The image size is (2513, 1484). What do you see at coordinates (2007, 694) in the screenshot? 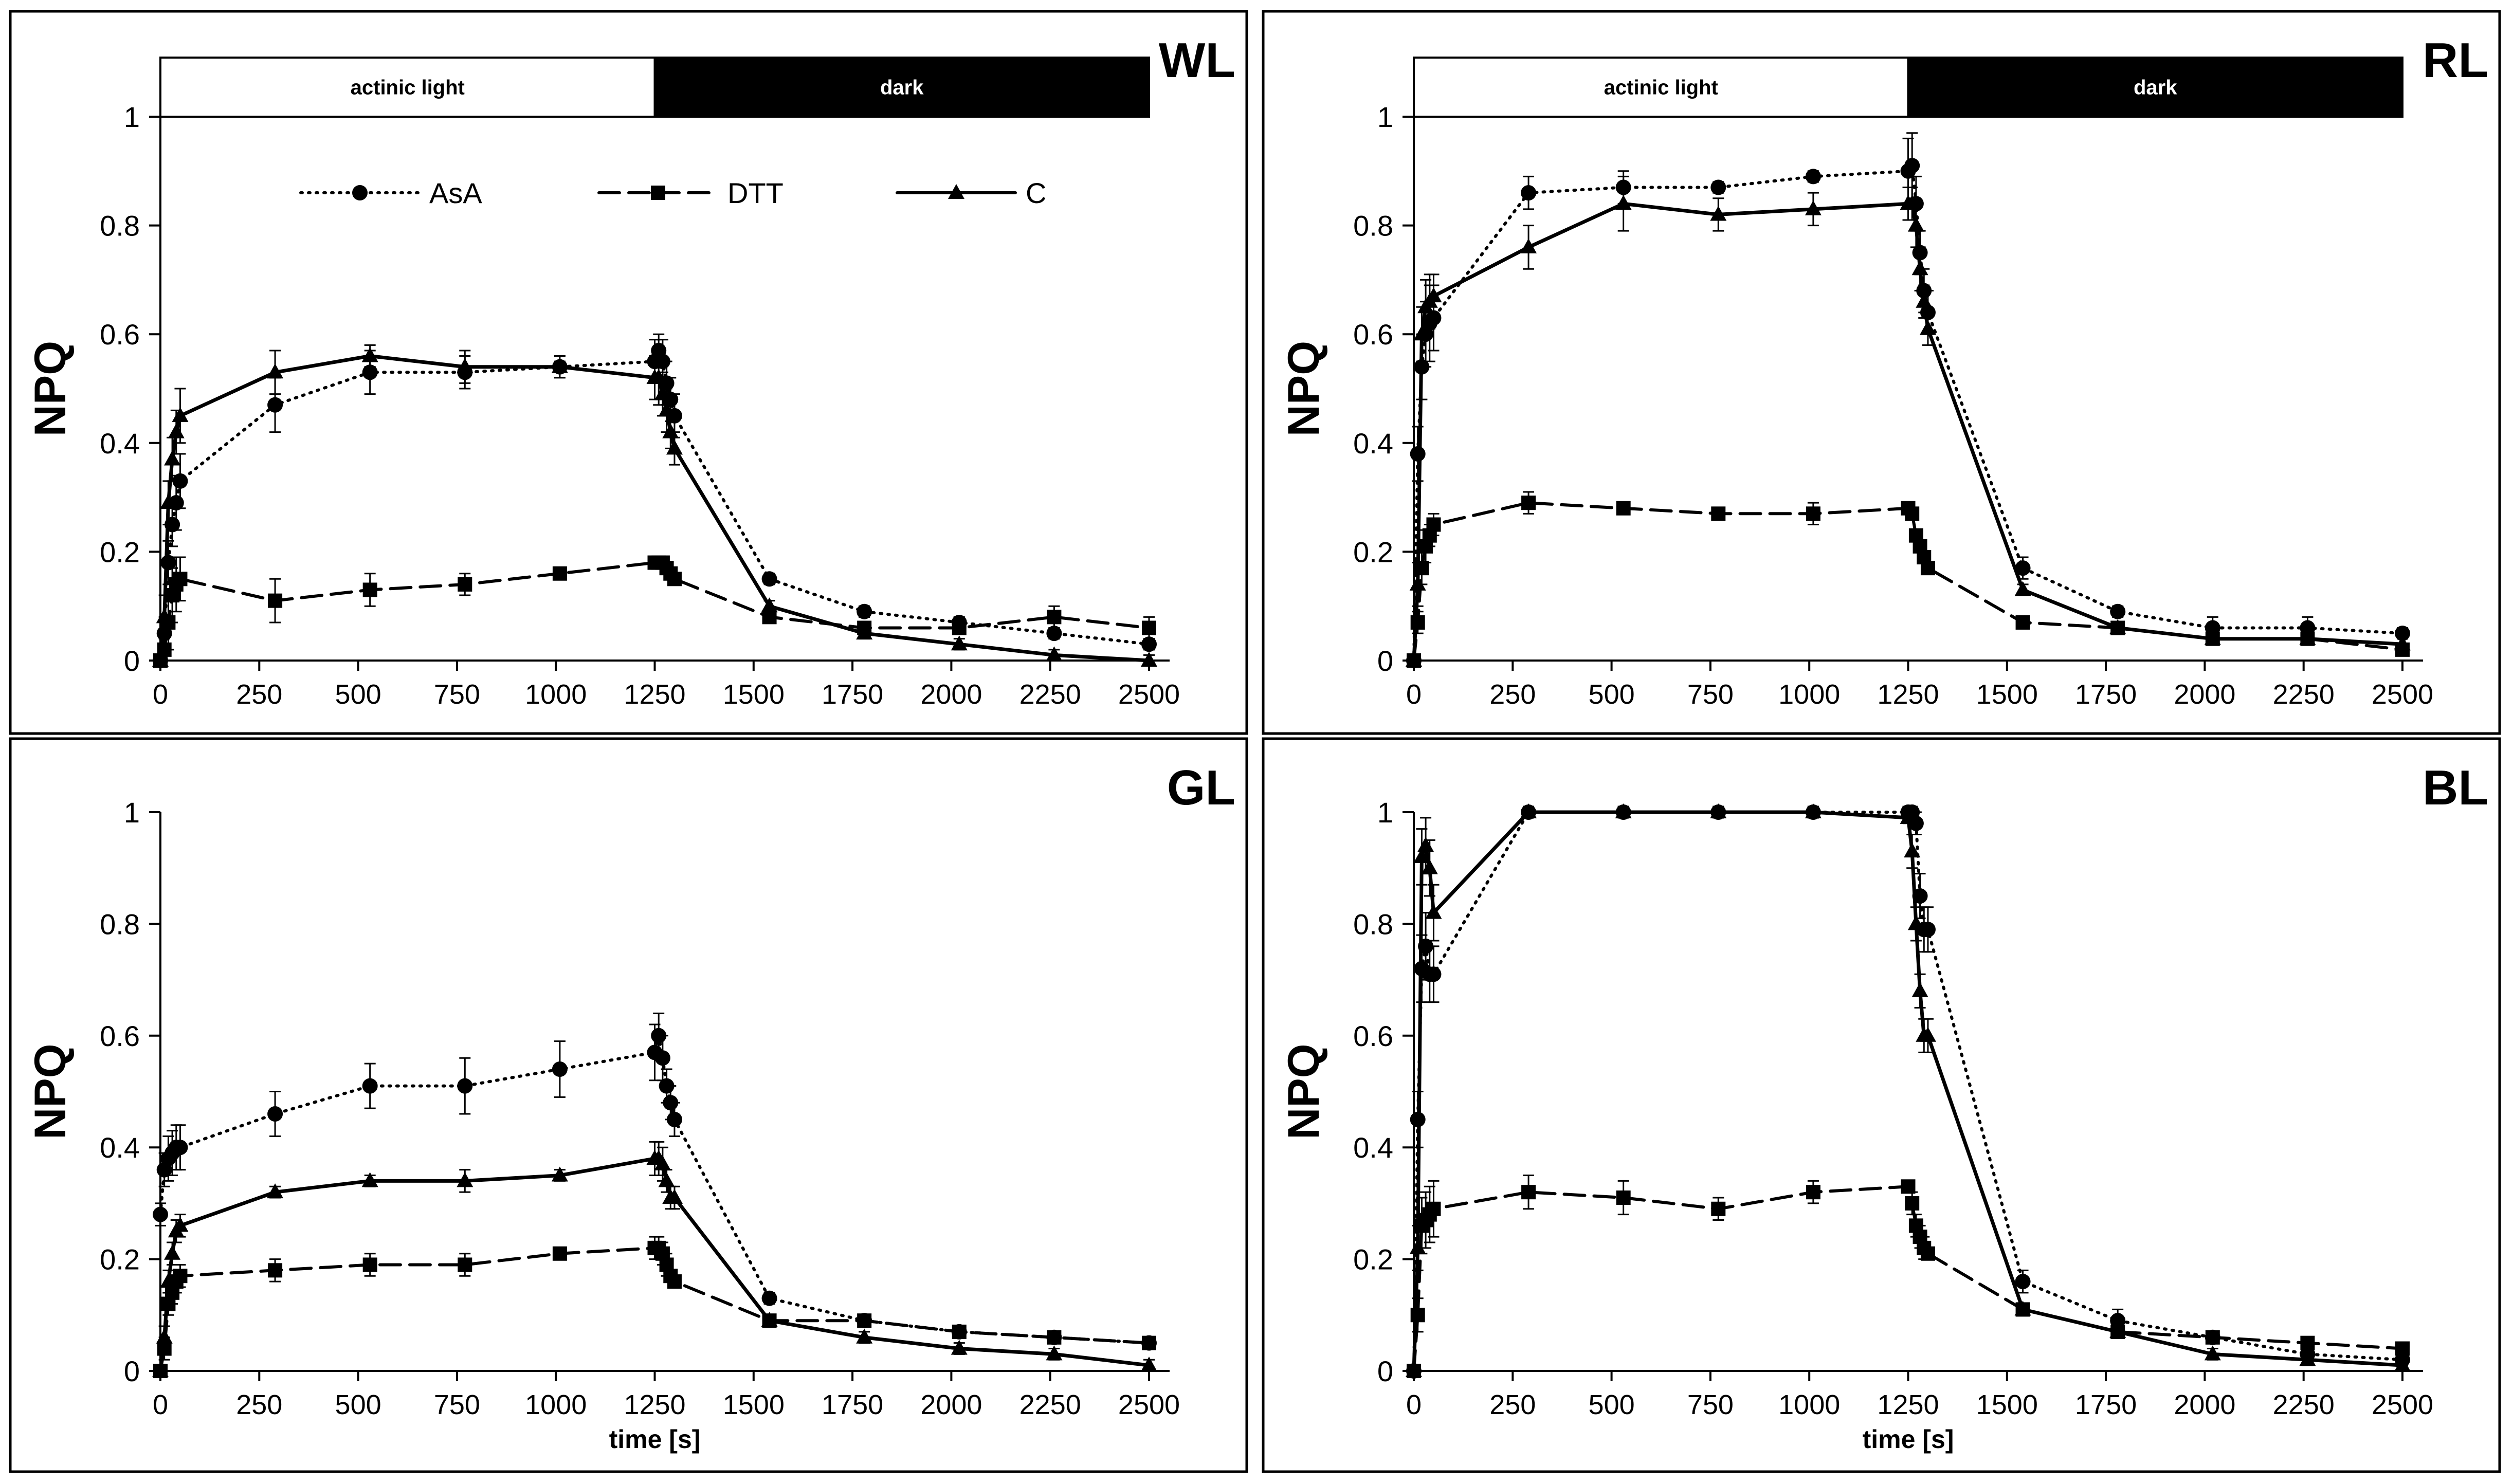
I see `x-tick-label: 1500` at bounding box center [2007, 694].